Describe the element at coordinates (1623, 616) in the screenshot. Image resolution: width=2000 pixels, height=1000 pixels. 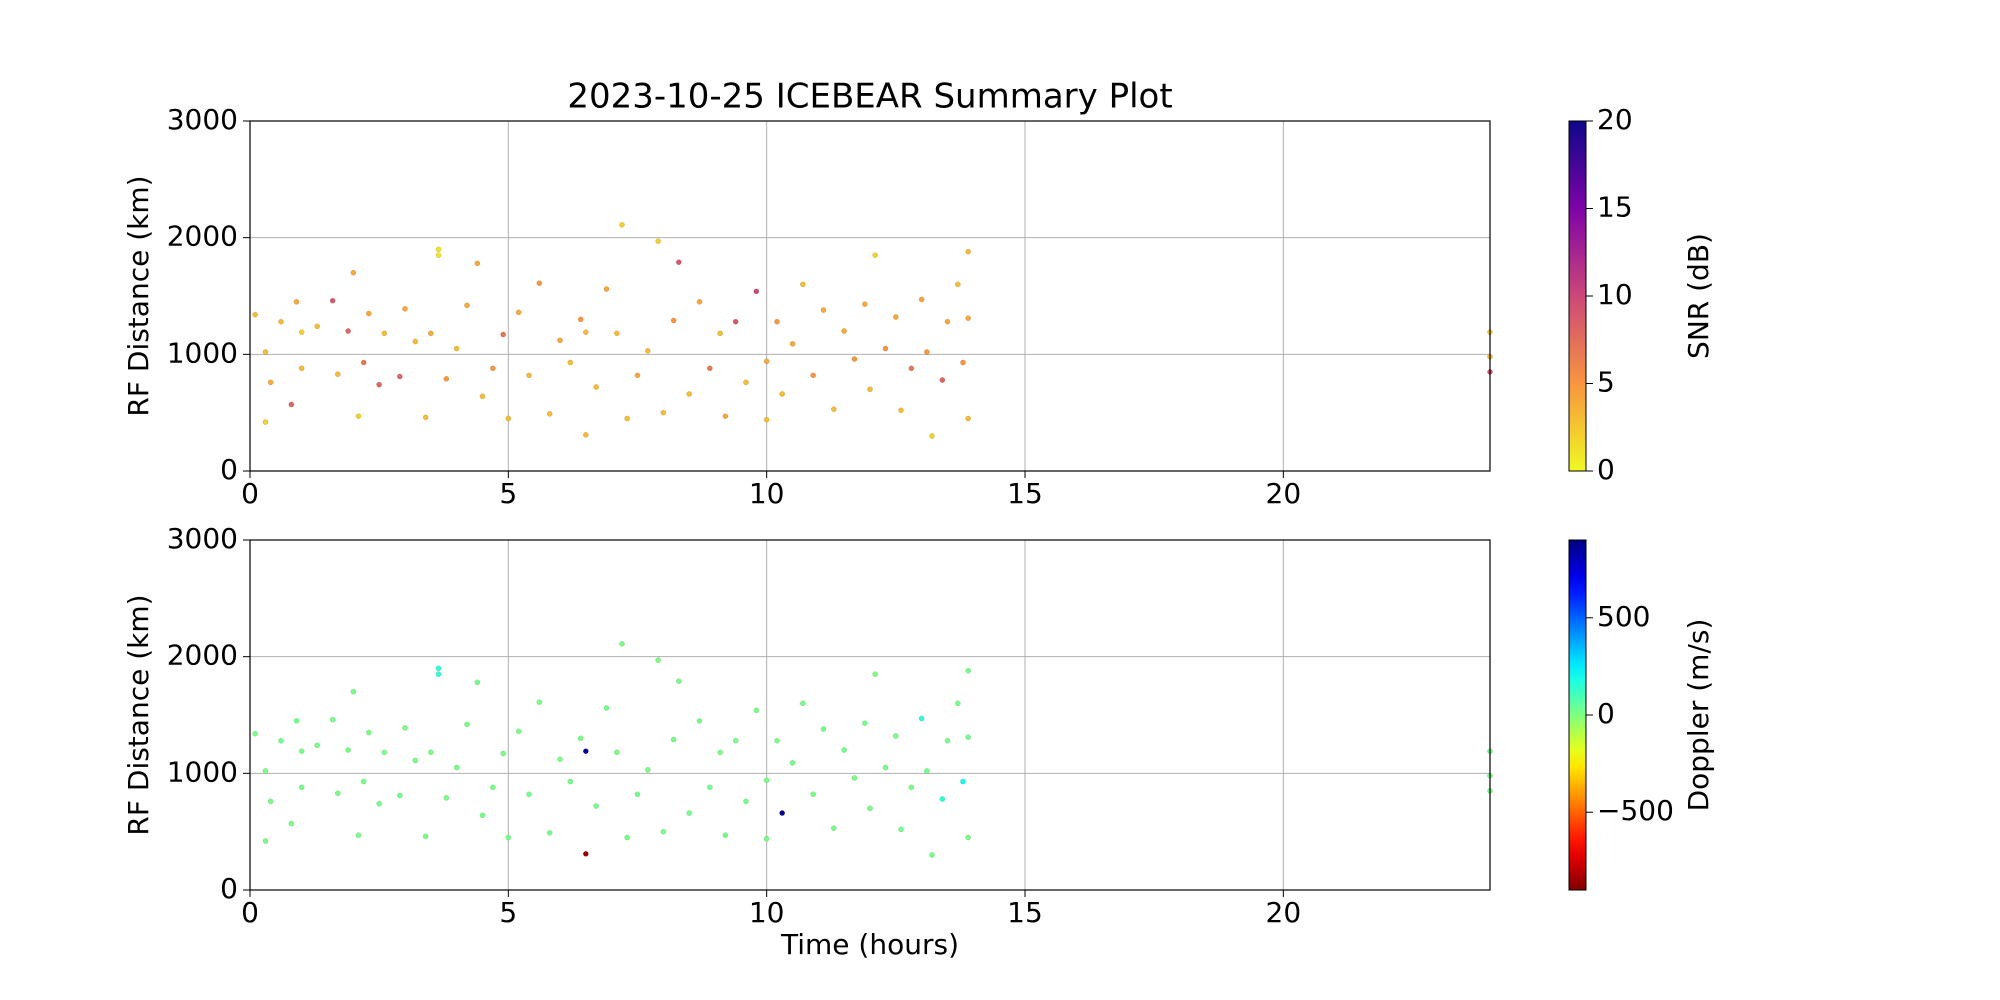
I see `colorbar-tick-label: 500` at that location.